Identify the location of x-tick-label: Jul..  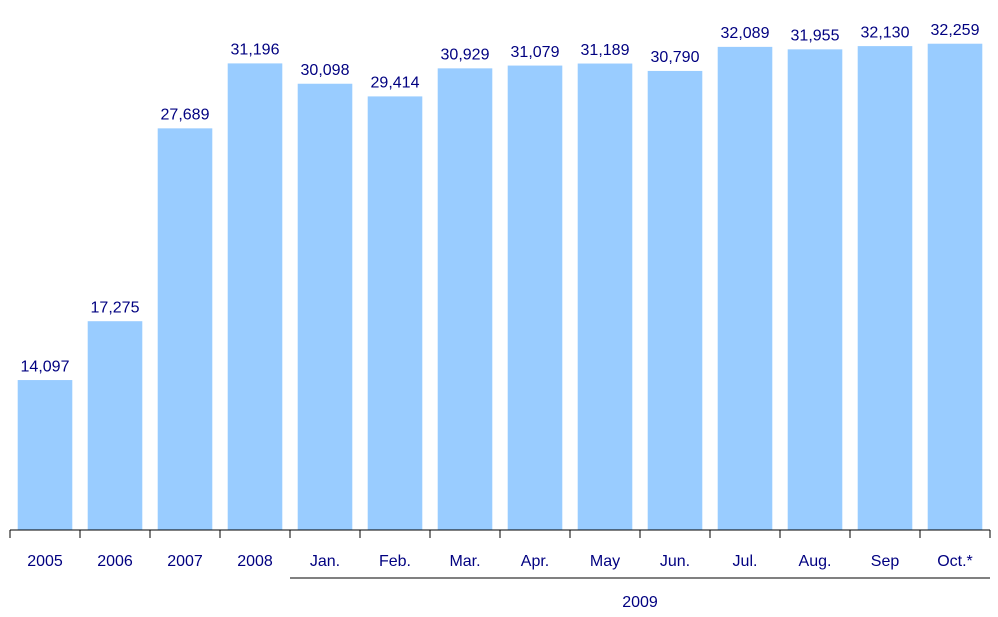
(745, 561).